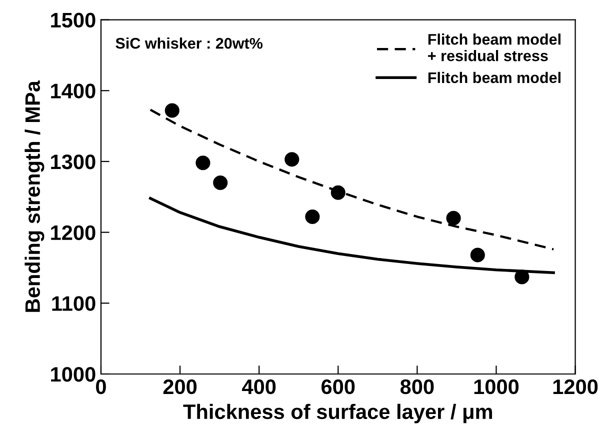  What do you see at coordinates (101, 386) in the screenshot?
I see `x-tick-label: 0` at bounding box center [101, 386].